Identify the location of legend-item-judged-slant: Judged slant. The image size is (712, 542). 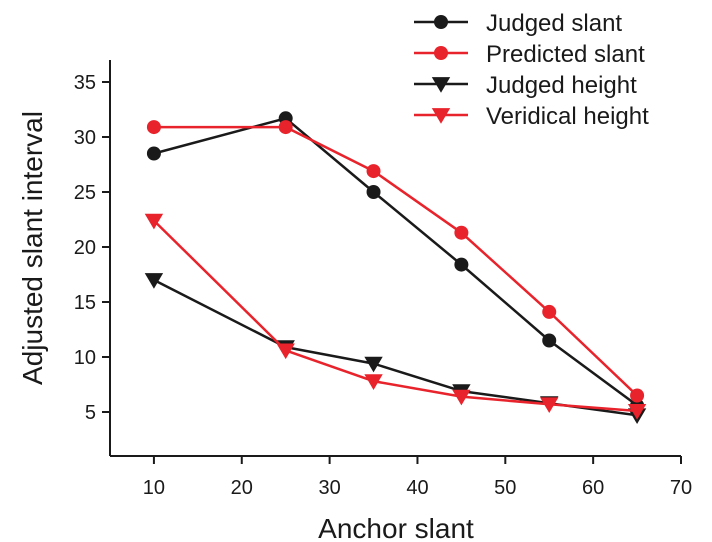
(518, 23).